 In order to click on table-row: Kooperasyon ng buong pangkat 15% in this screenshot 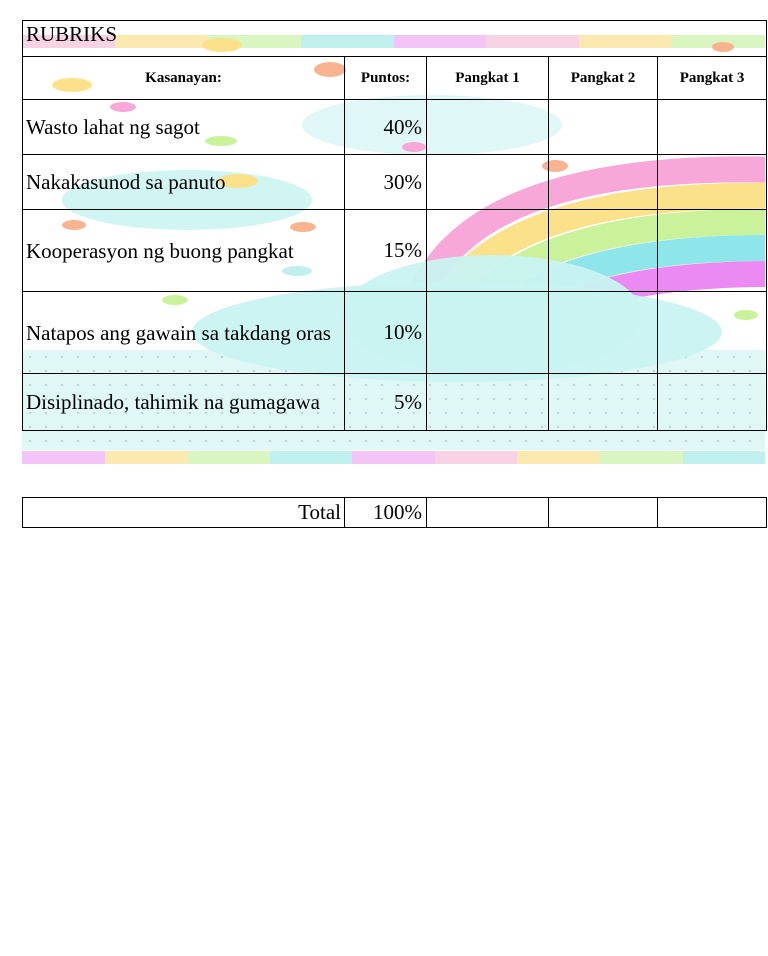, I will do `click(395, 250)`.